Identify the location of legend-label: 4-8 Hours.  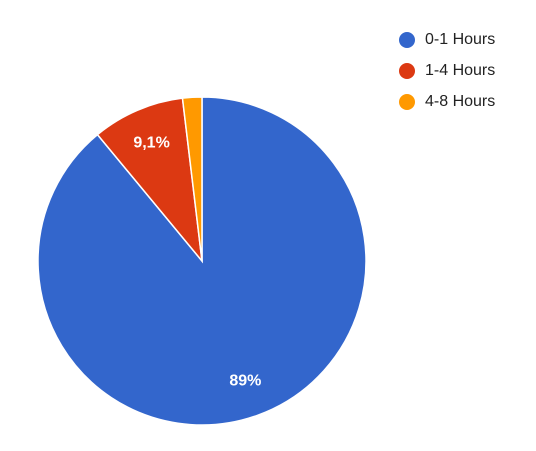
(460, 101).